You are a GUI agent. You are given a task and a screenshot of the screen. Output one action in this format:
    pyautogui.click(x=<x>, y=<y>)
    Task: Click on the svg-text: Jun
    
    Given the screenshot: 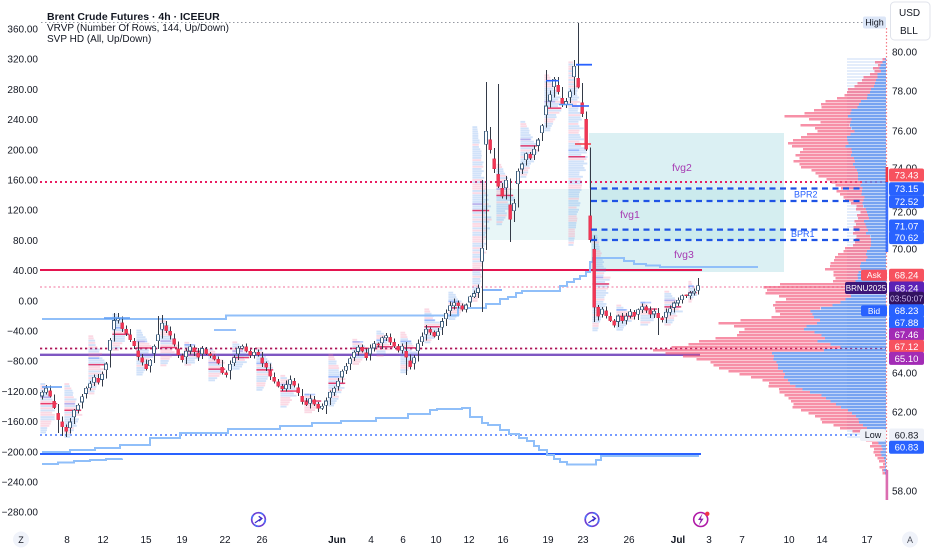 What is the action you would take?
    pyautogui.click(x=337, y=540)
    